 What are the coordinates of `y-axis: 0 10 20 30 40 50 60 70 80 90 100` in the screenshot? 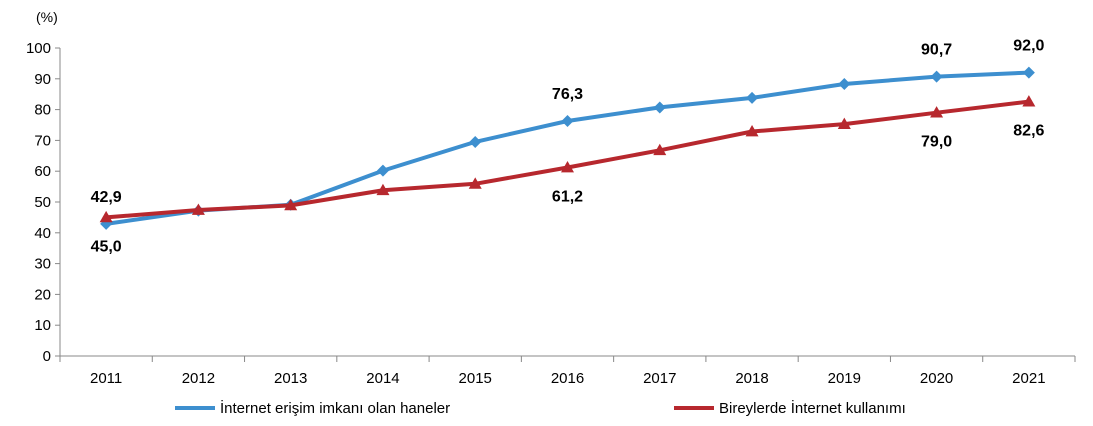 It's located at (43, 202).